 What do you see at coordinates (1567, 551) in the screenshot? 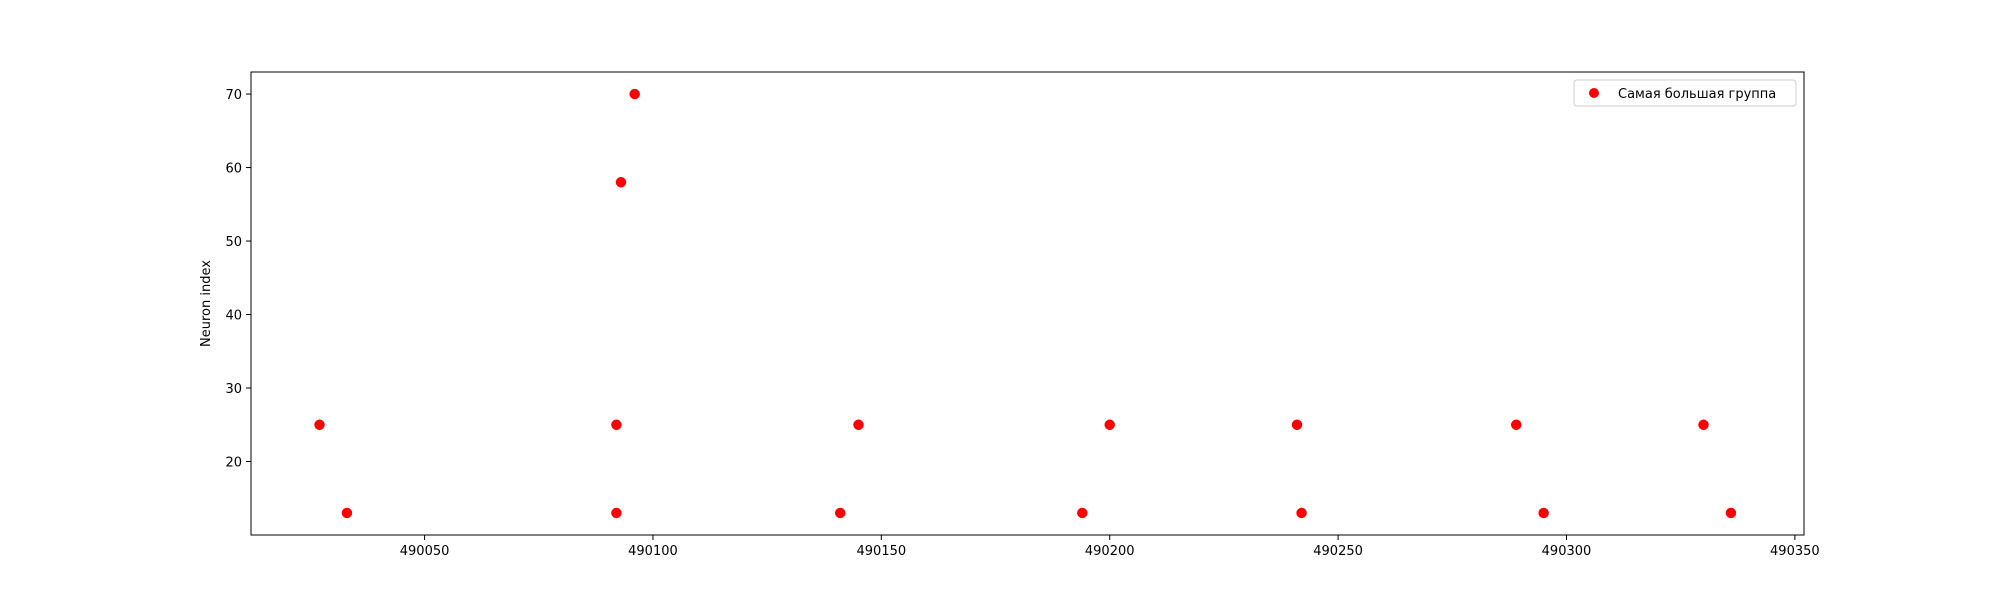
I see `x-tick-label: 490300` at bounding box center [1567, 551].